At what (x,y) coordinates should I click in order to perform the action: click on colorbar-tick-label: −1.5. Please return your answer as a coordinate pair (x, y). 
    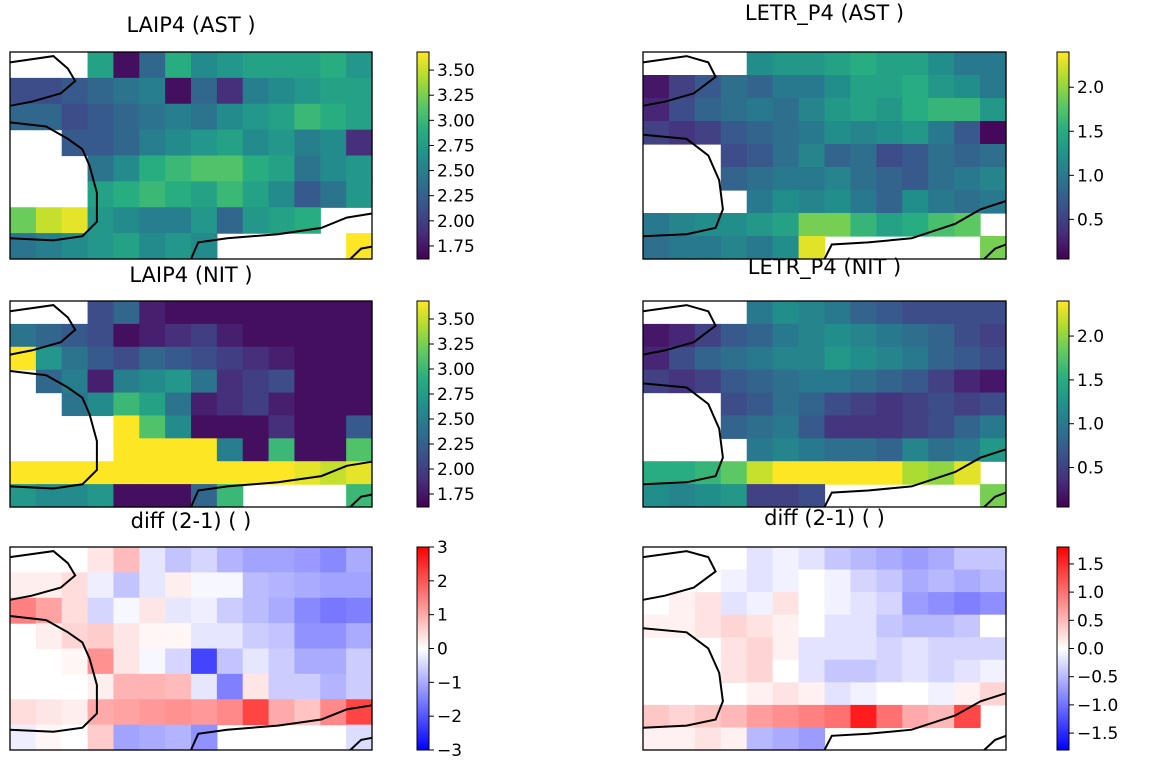
    Looking at the image, I should click on (1097, 734).